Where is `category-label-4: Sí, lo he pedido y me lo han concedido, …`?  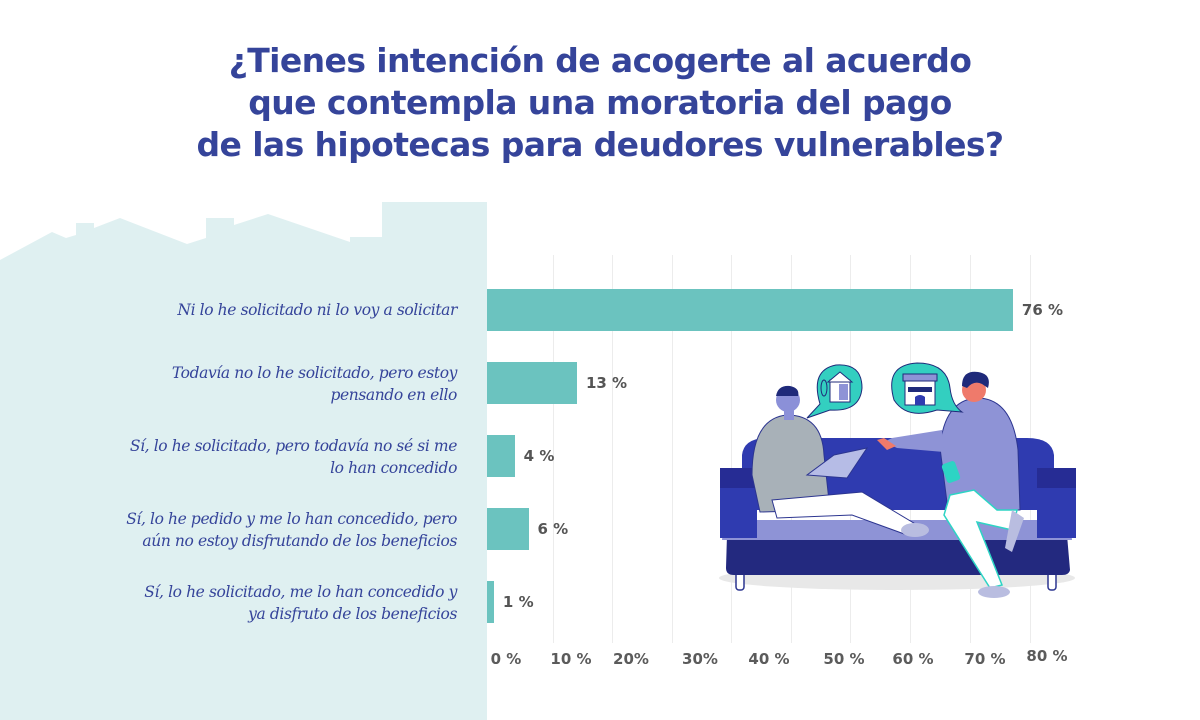
category-label-4: Sí, lo he pedido y me lo han concedido, … is located at coordinates (237, 530).